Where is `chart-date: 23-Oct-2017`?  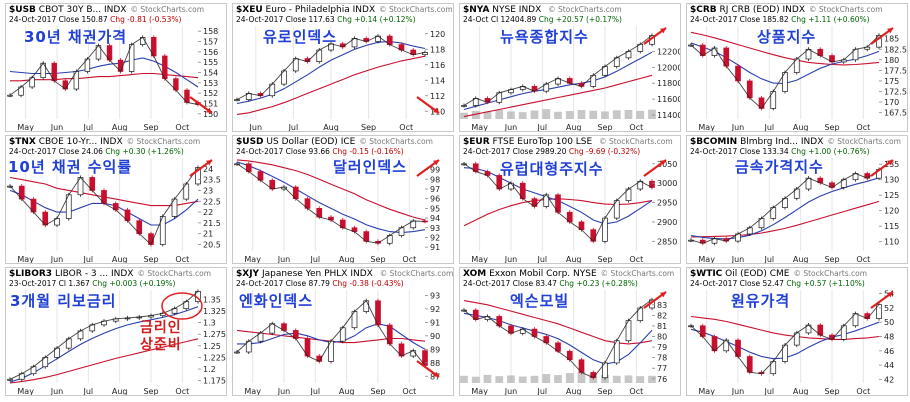 chart-date: 23-Oct-2017 is located at coordinates (33, 283).